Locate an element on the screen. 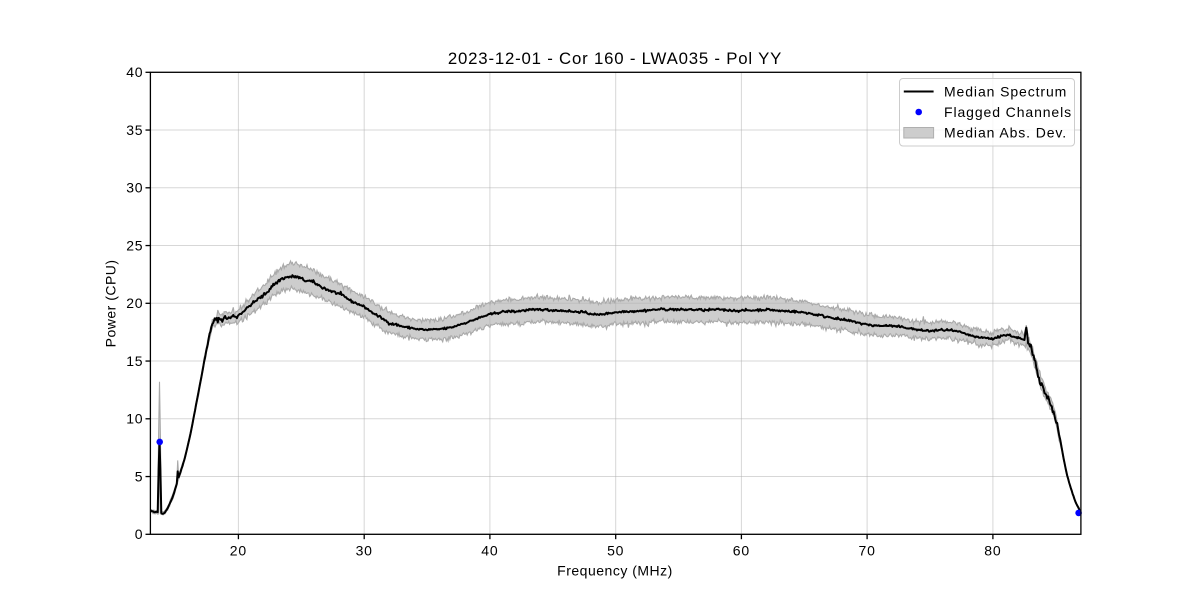 This screenshot has width=1200, height=600. svg-text: 5 is located at coordinates (139, 476).